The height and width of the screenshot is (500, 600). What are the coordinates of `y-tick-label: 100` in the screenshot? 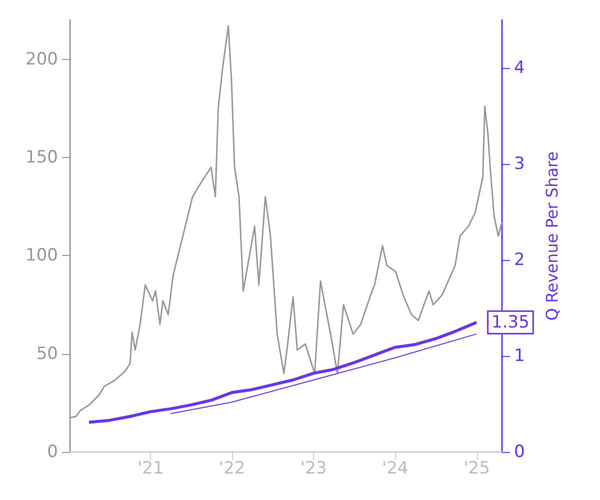 It's located at (42, 256).